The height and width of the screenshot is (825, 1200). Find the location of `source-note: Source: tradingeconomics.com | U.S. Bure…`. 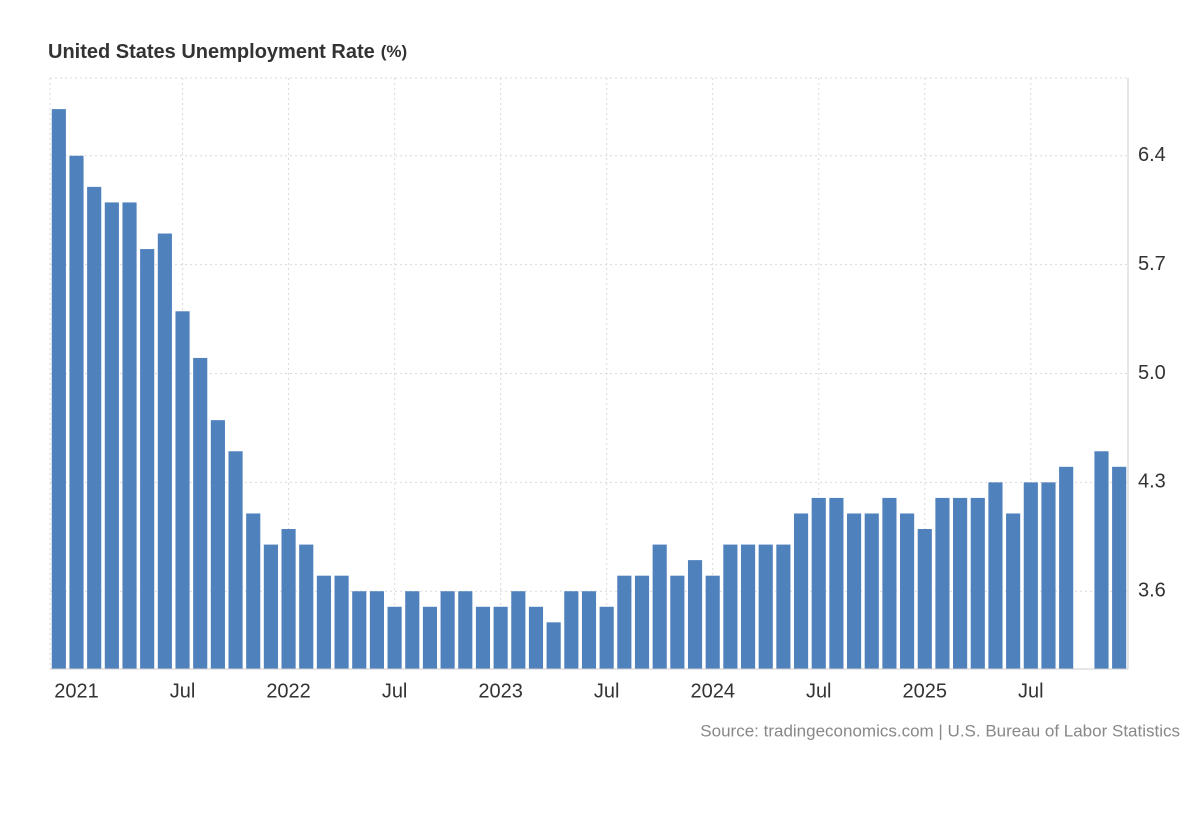

source-note: Source: tradingeconomics.com | U.S. Bure… is located at coordinates (940, 730).